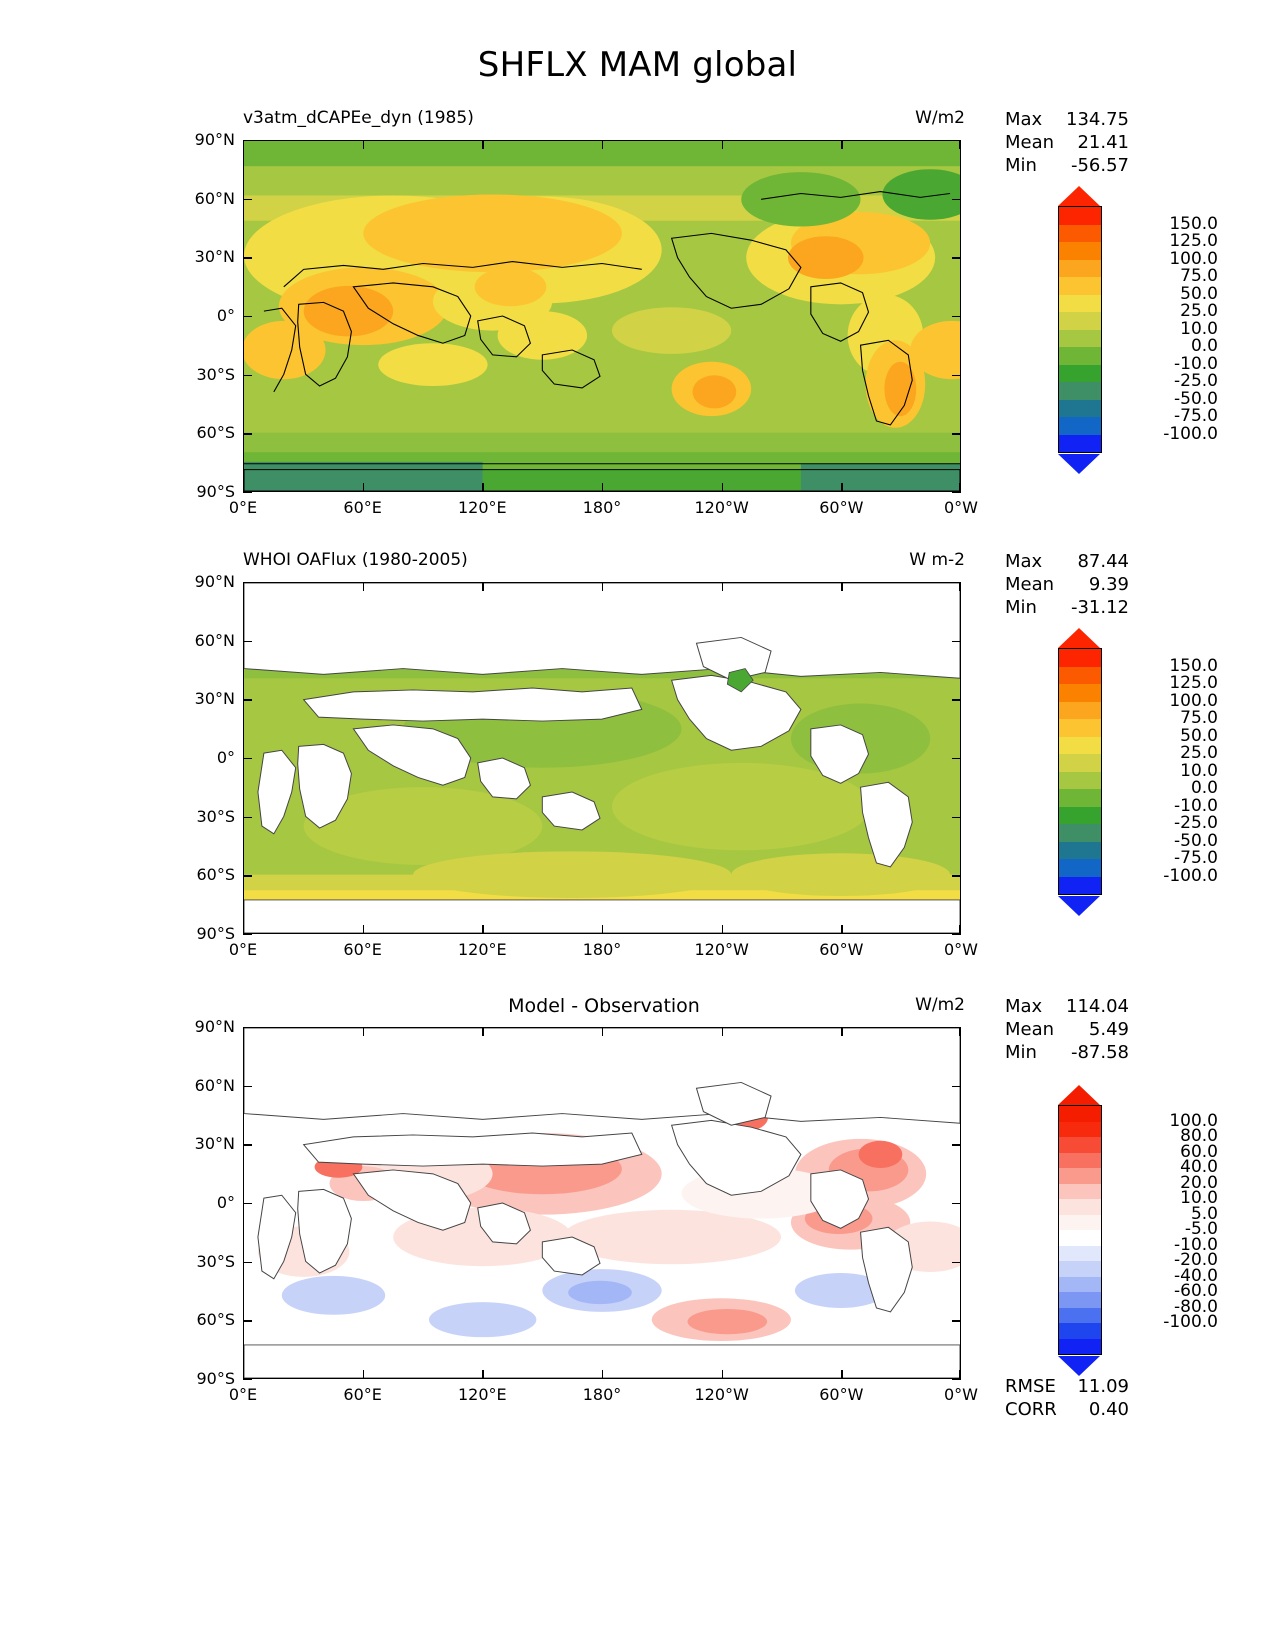 The width and height of the screenshot is (1275, 1650). I want to click on lon-tickmarks-observation, so click(602, 758).